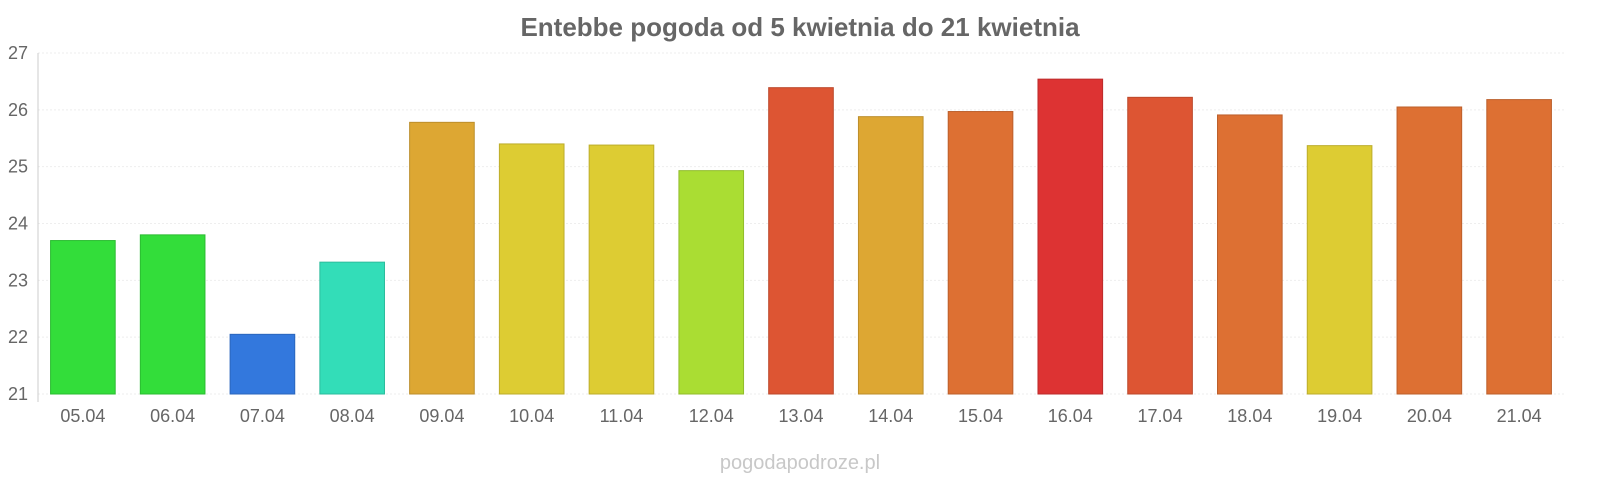 This screenshot has height=480, width=1600. Describe the element at coordinates (1339, 270) in the screenshot. I see `bar-19.04` at that location.